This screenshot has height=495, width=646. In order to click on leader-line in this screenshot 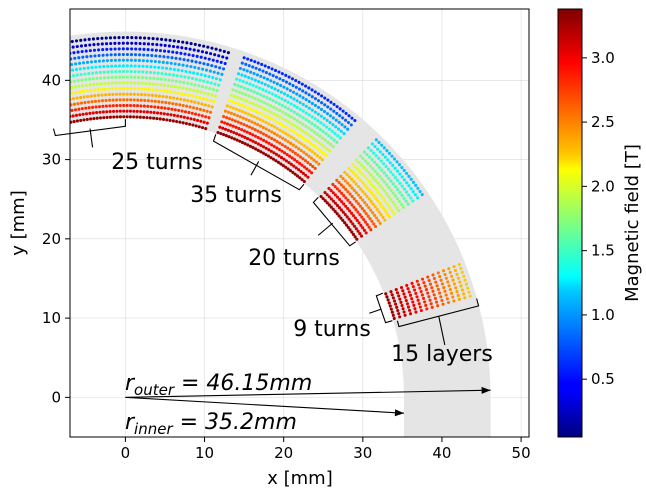, I will do `click(375, 311)`.